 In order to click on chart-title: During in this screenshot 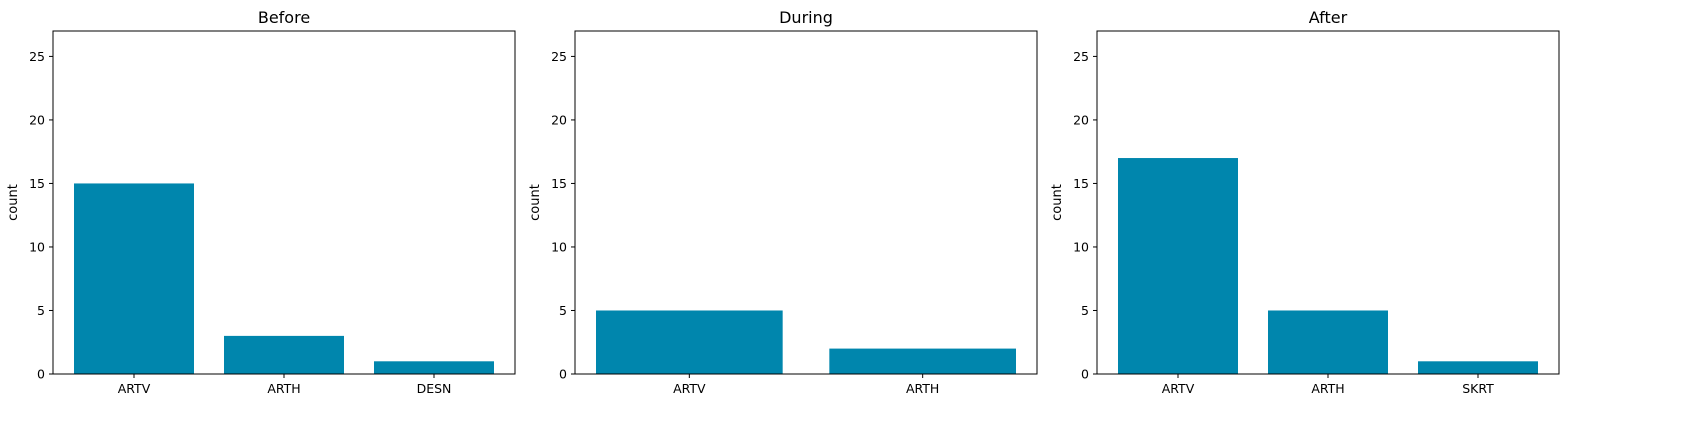, I will do `click(806, 17)`.